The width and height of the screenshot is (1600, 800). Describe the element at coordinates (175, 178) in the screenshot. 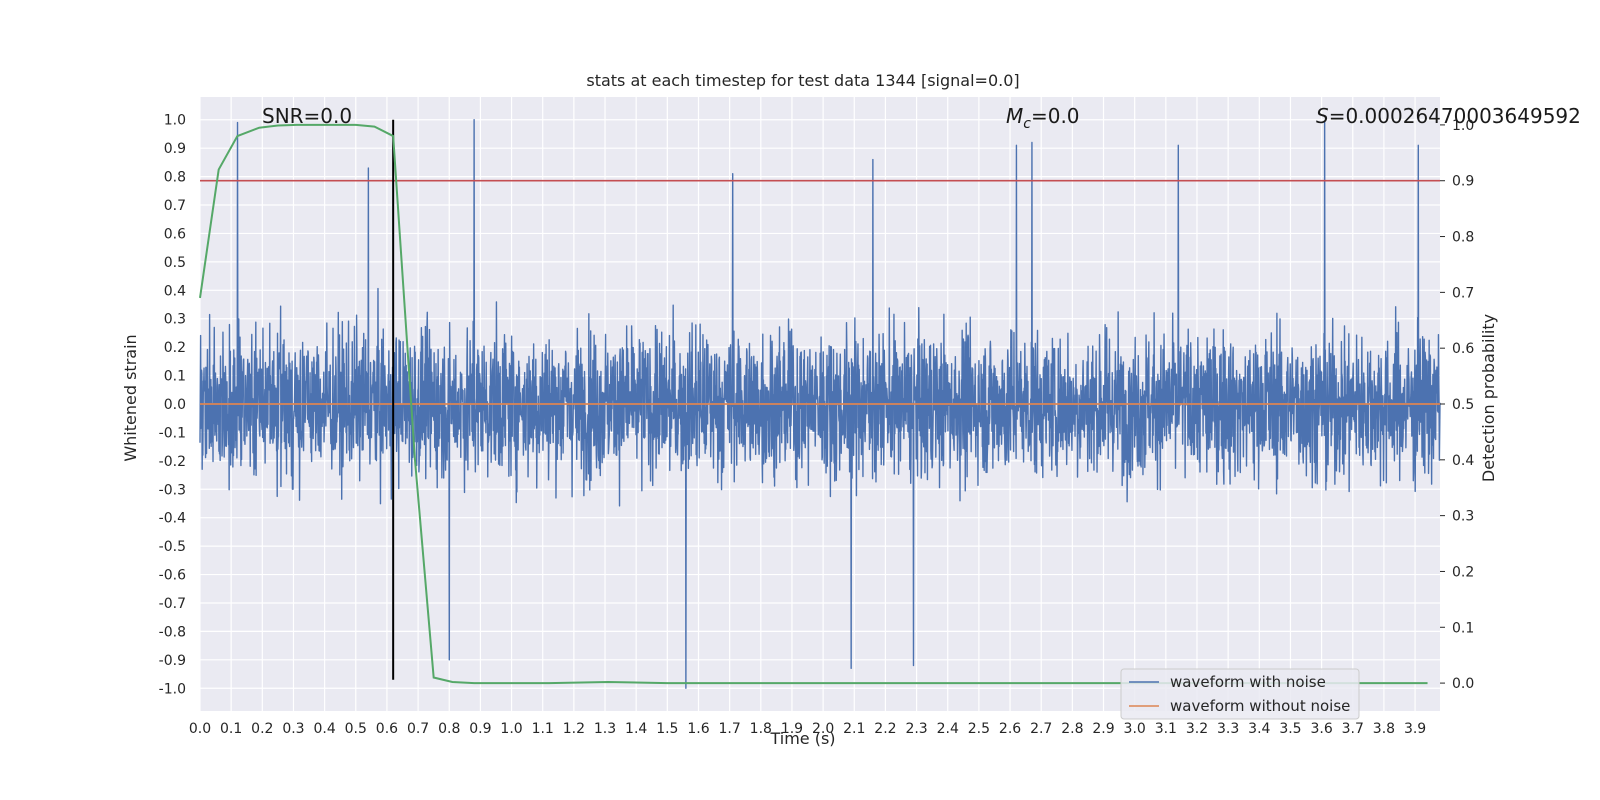

I see `y-tick-label: 0.8` at that location.